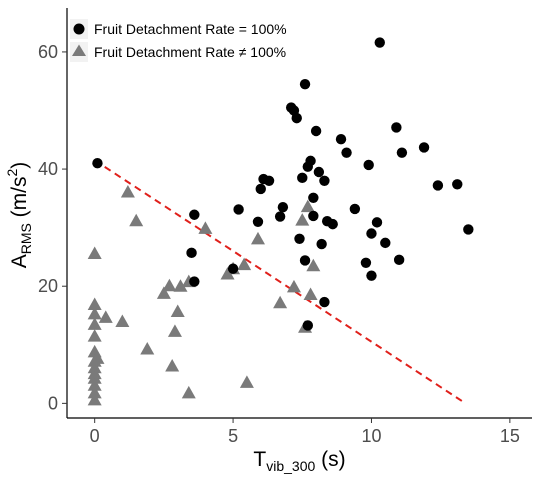  What do you see at coordinates (95, 436) in the screenshot?
I see `x-tick-label: 0` at bounding box center [95, 436].